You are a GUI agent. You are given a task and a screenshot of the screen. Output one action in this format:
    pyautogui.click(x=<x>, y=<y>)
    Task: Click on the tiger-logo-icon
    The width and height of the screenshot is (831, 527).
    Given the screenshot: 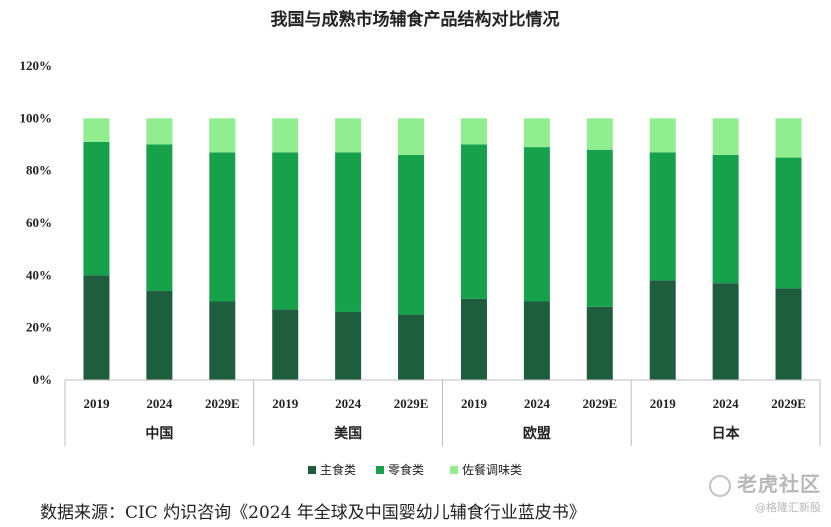 What is the action you would take?
    pyautogui.click(x=720, y=485)
    